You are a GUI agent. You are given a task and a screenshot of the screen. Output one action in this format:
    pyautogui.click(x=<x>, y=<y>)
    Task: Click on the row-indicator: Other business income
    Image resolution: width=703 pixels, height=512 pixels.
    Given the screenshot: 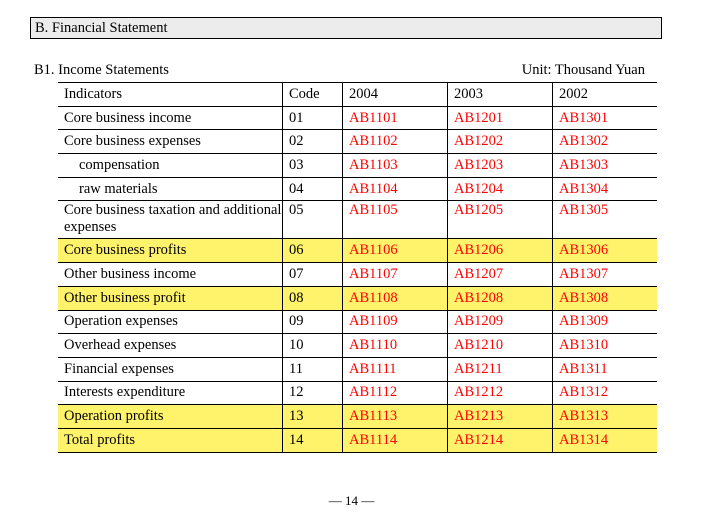 What is the action you would take?
    pyautogui.click(x=170, y=274)
    